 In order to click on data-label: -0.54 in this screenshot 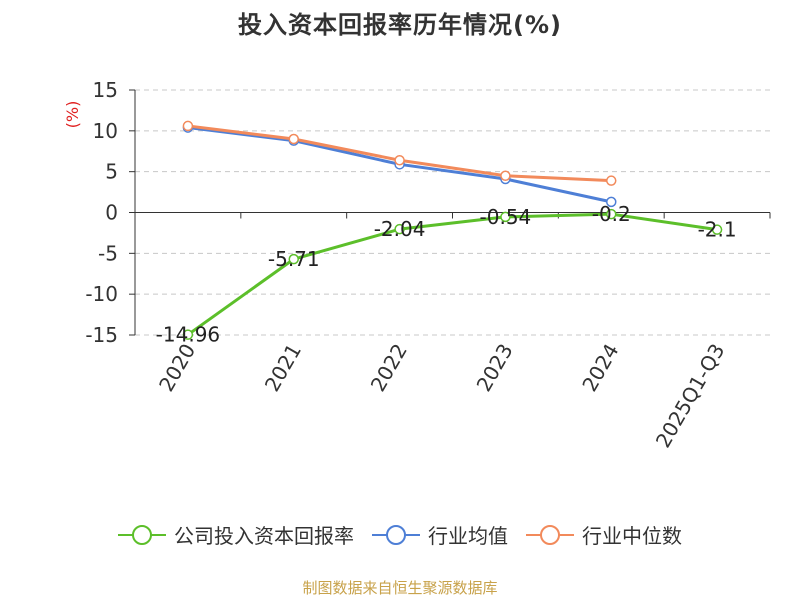, I will do `click(506, 217)`.